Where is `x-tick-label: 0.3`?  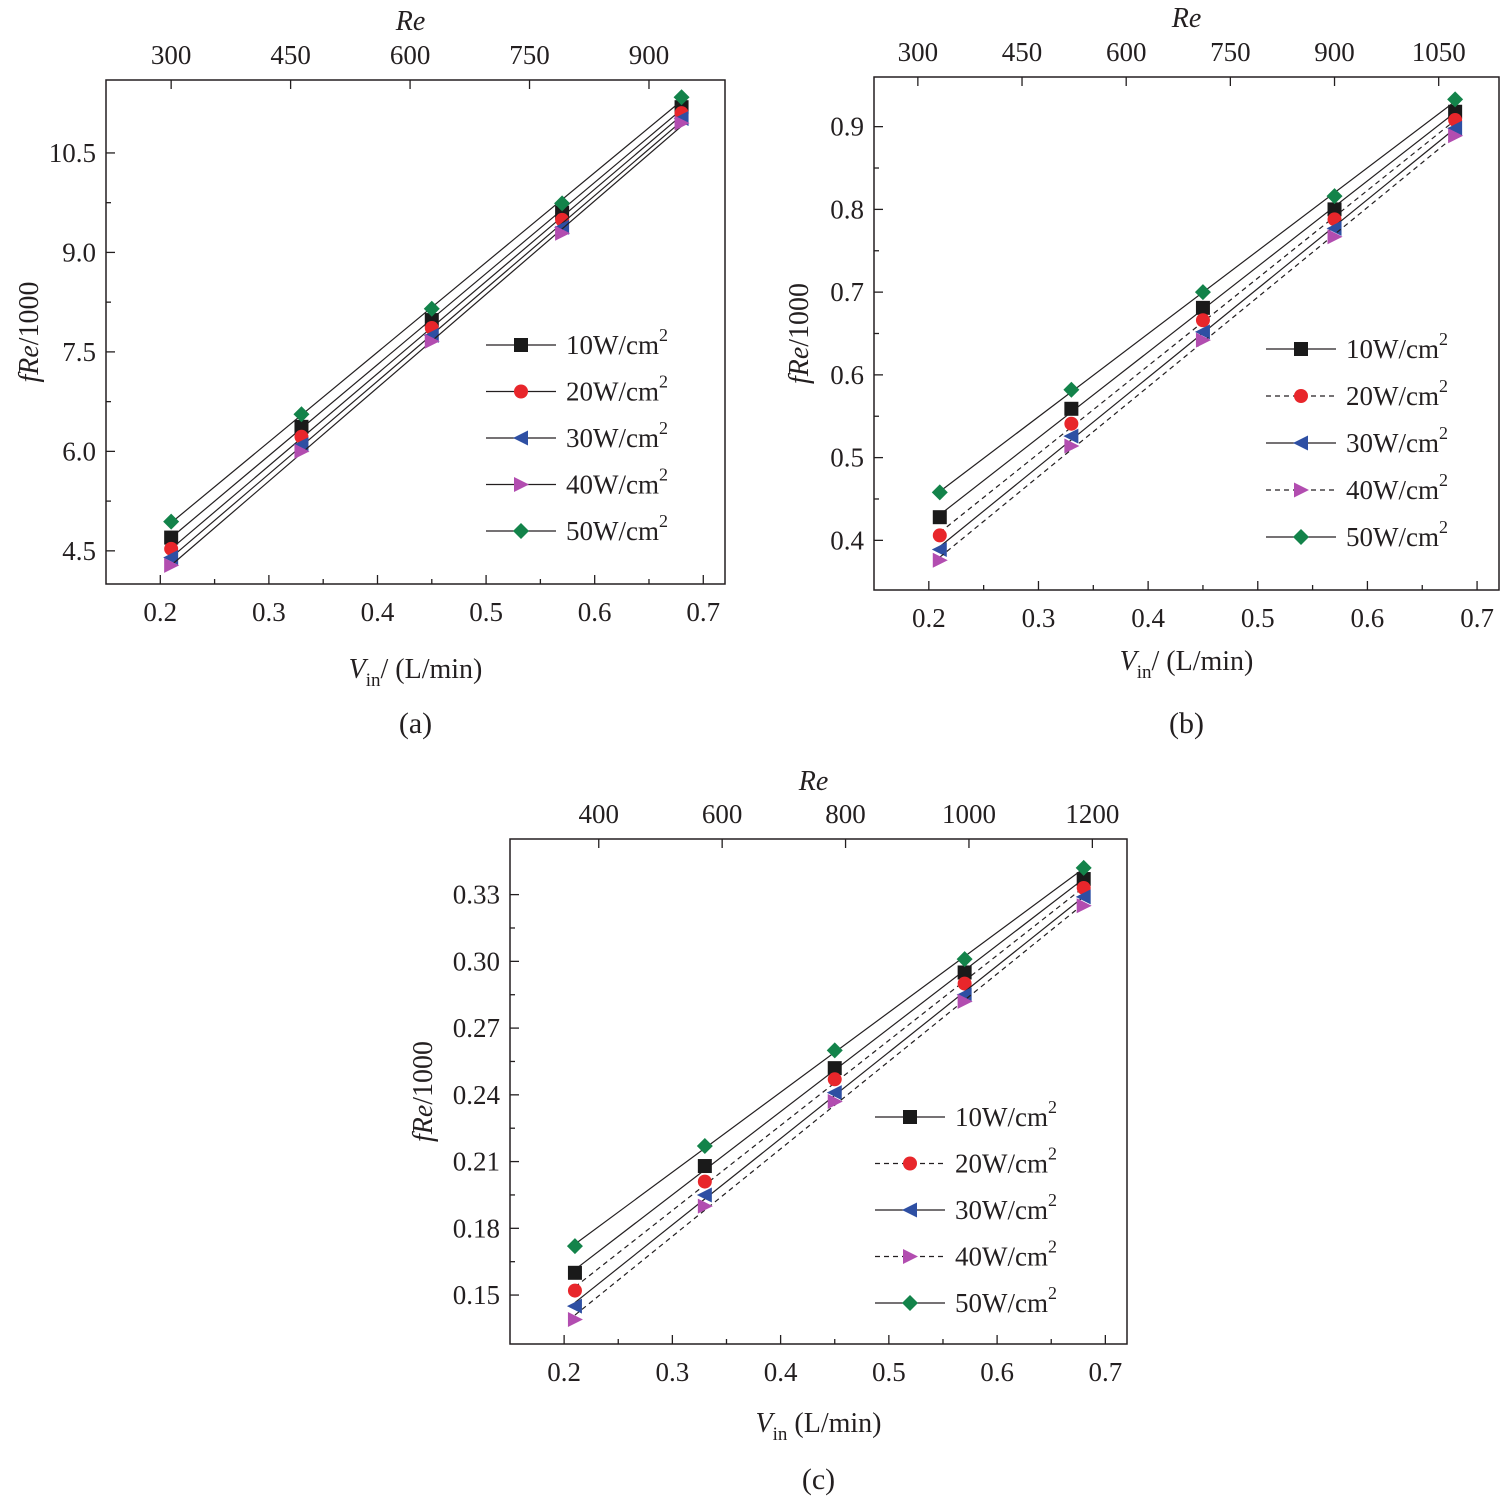
x-tick-label: 0.3 is located at coordinates (1039, 618).